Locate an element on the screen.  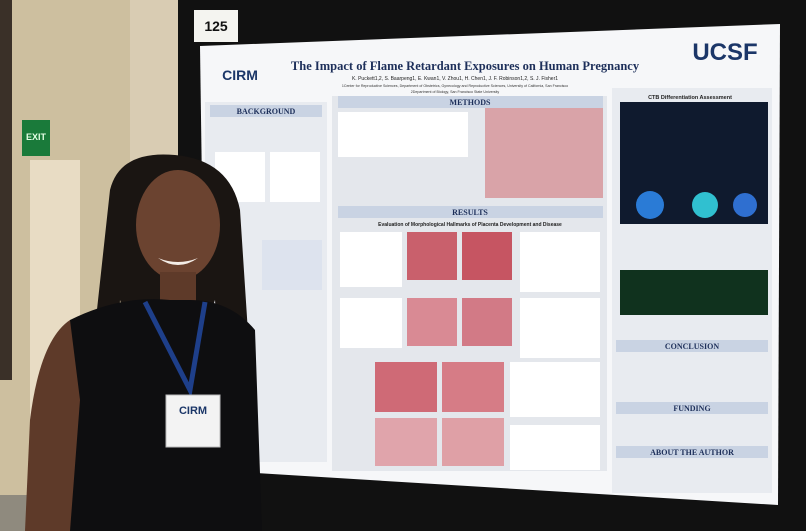
neck is located at coordinates (178, 287).